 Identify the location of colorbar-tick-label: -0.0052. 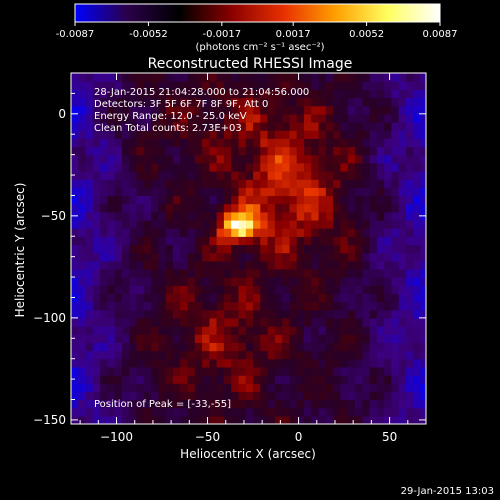
(148, 34).